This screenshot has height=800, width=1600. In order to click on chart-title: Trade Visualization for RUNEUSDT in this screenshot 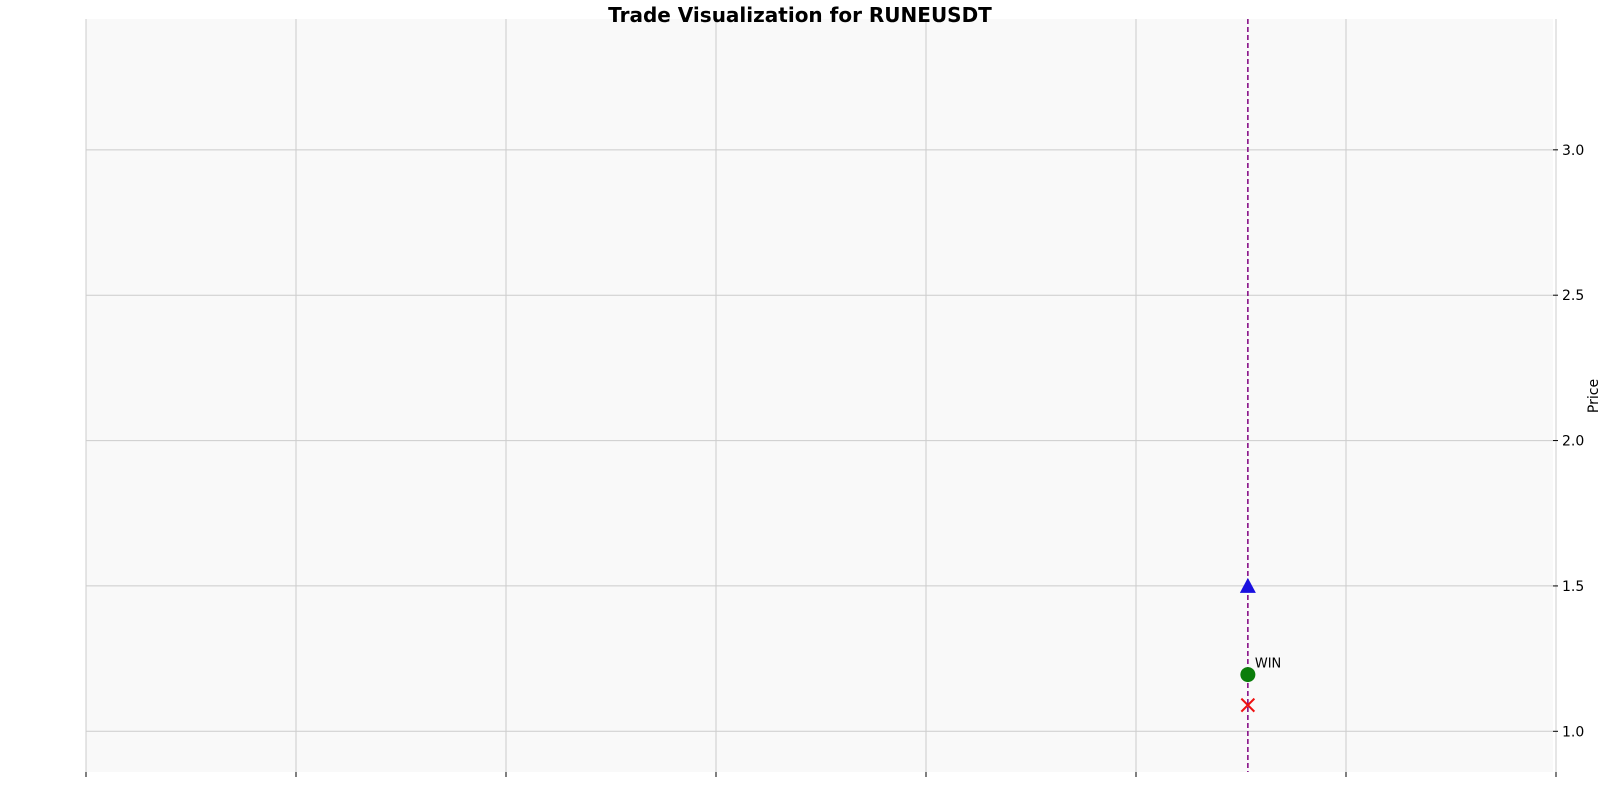, I will do `click(800, 15)`.